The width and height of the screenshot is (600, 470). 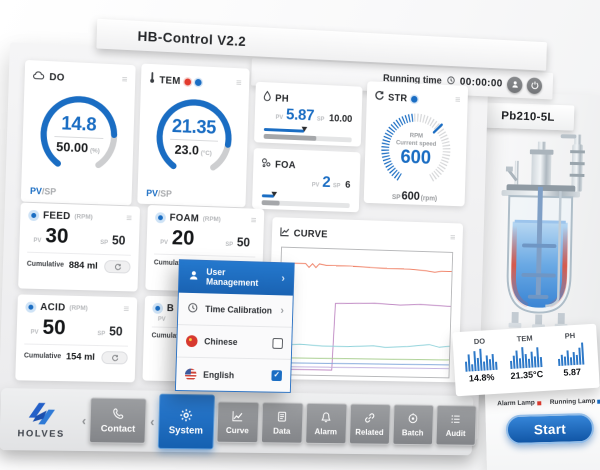 What do you see at coordinates (326, 417) in the screenshot?
I see `bell-icon` at bounding box center [326, 417].